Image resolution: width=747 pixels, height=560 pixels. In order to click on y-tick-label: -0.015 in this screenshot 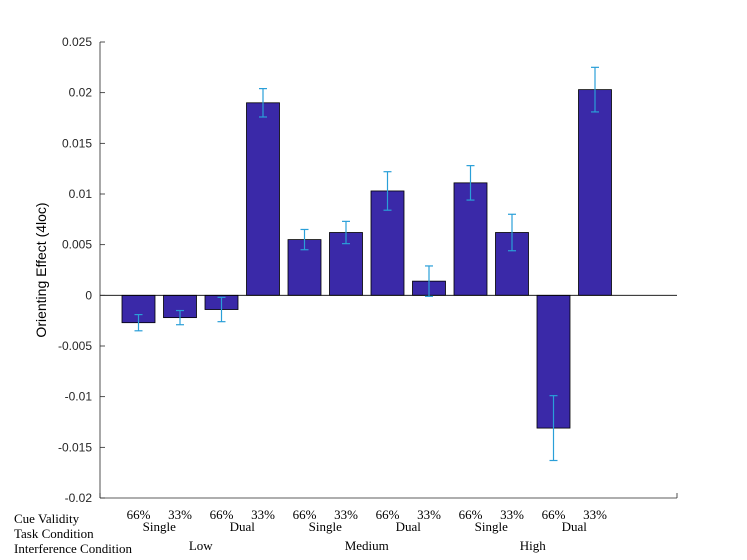, I will do `click(75, 447)`.